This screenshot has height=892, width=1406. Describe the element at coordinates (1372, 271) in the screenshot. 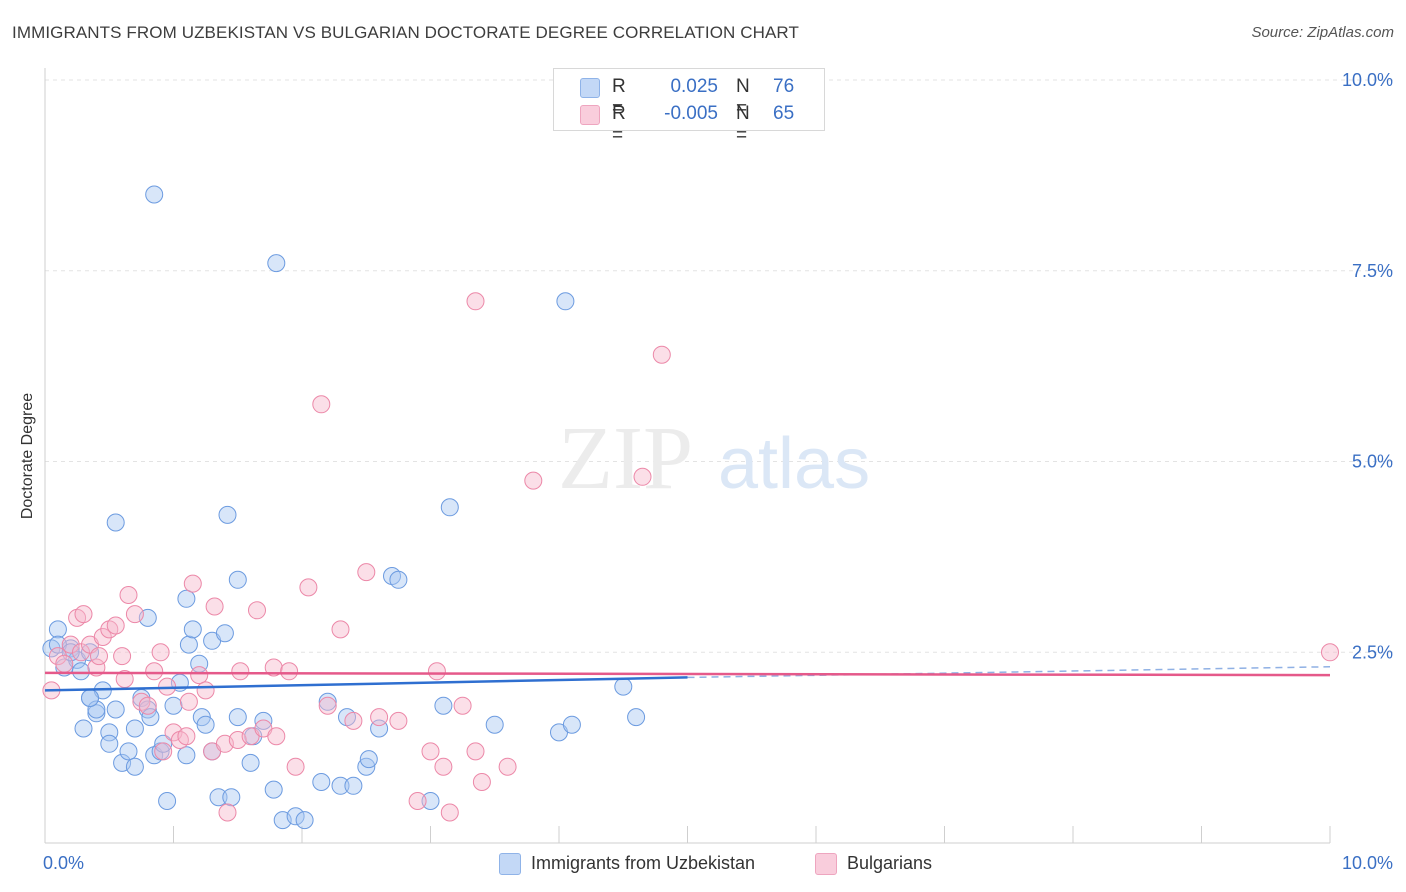

I see `y-tick-label: 7.5%` at that location.